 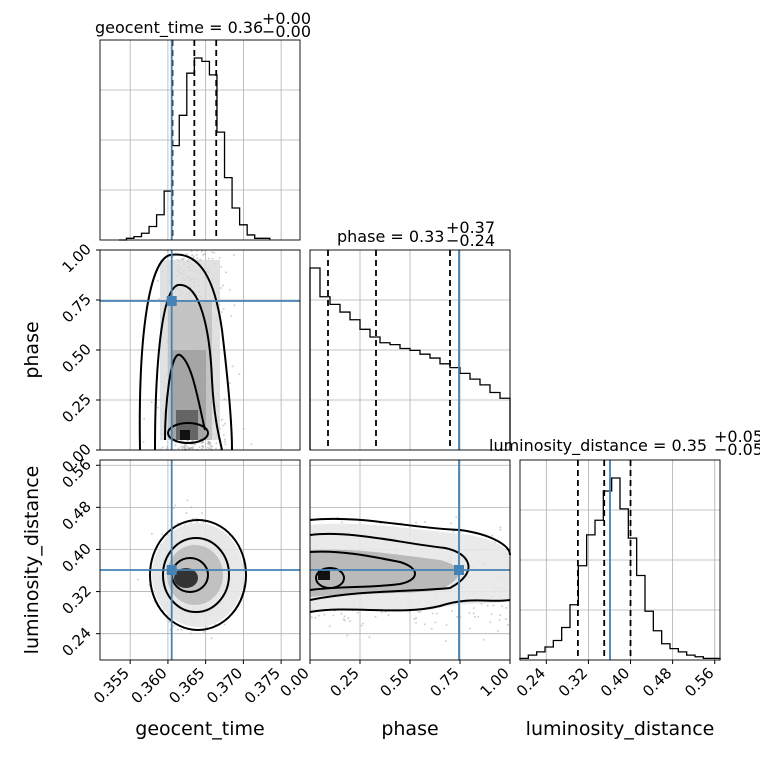 I want to click on title-geocent-time-plus: +0.00, so click(x=286, y=18).